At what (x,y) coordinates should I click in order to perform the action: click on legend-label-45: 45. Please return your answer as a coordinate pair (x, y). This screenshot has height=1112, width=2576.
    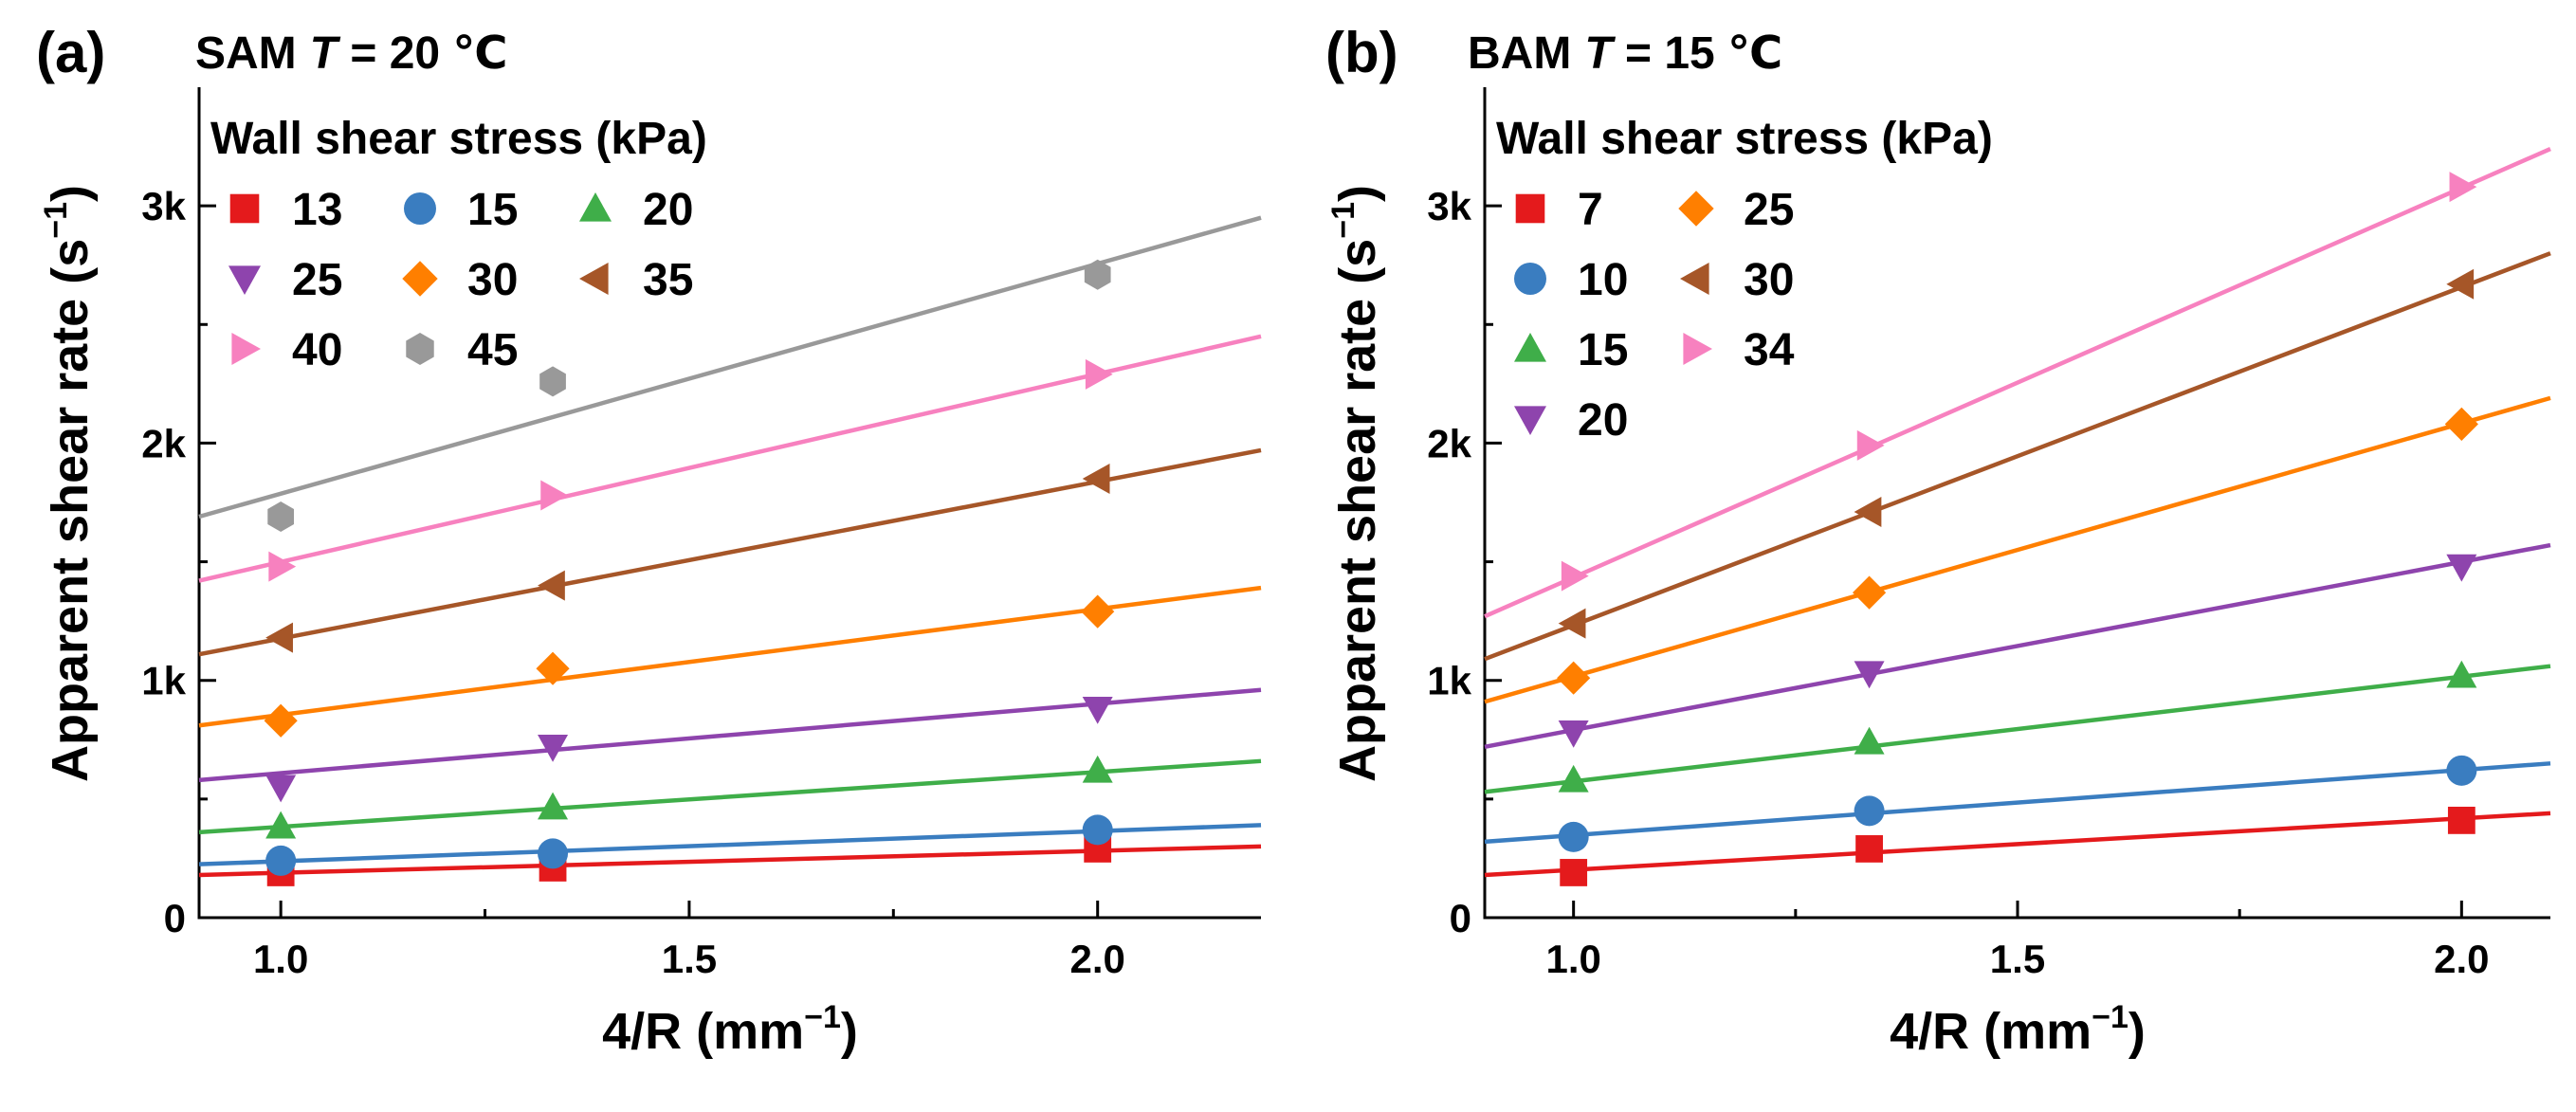
    Looking at the image, I should click on (492, 350).